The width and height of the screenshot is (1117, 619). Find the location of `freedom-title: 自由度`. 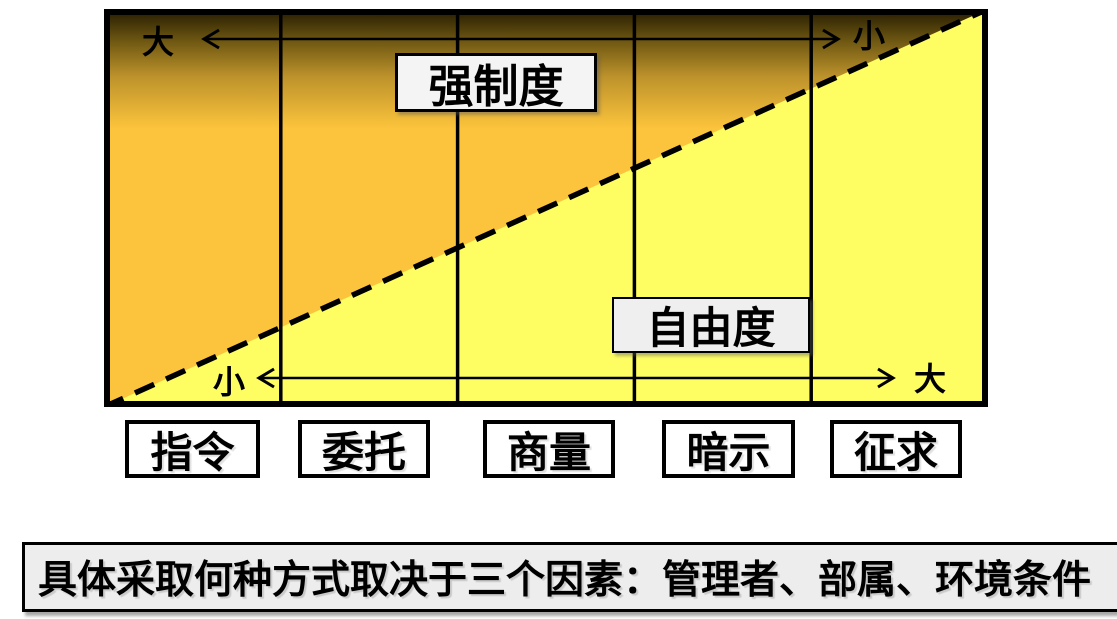

freedom-title: 自由度 is located at coordinates (711, 325).